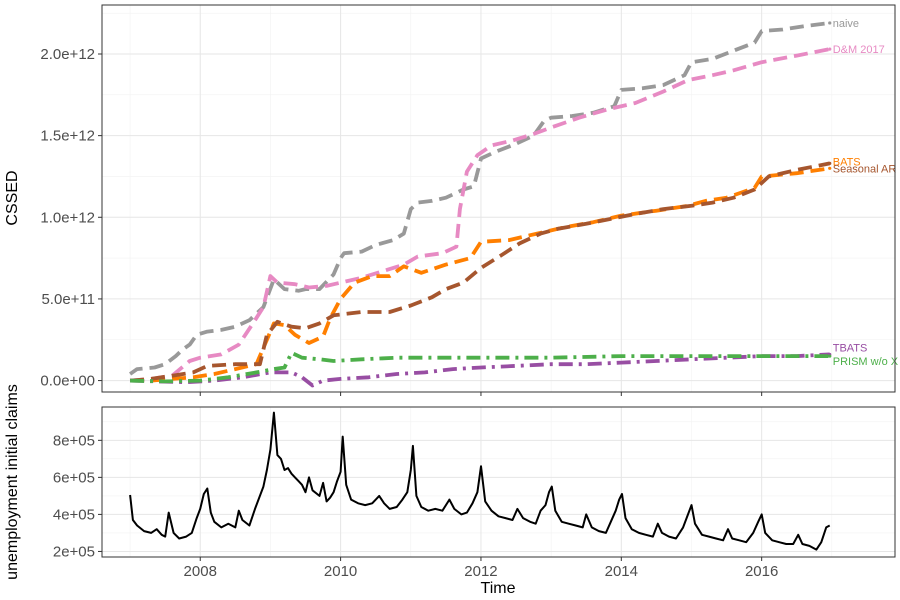 This screenshot has height=600, width=900. I want to click on top-y-tick-label: 1.5e+12, so click(67, 136).